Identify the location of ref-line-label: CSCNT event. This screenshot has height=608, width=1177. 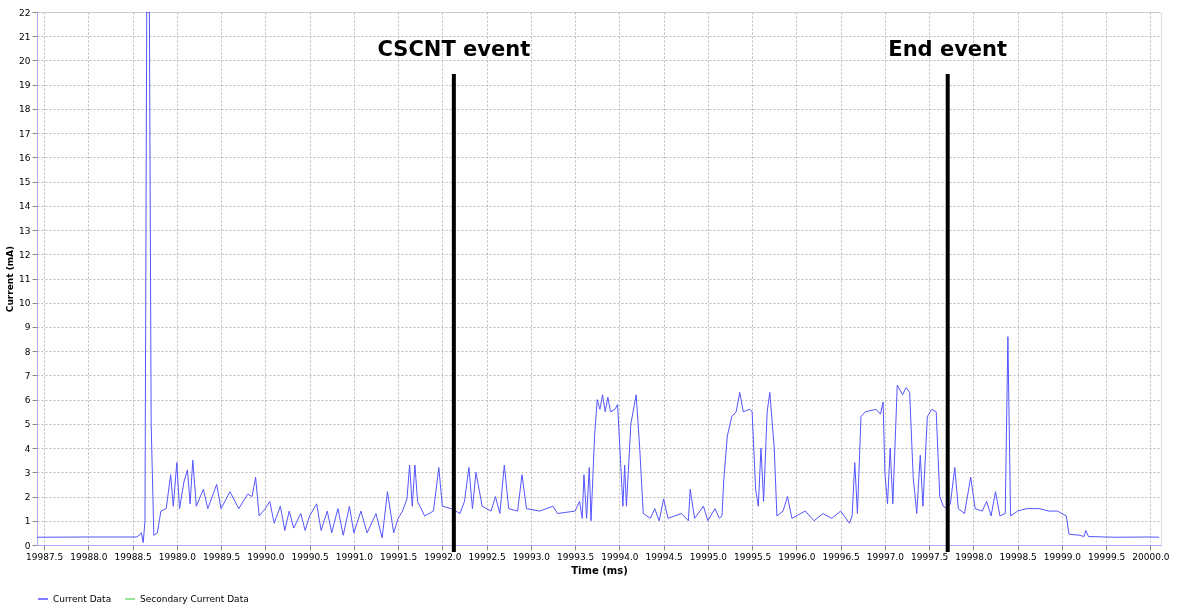
(454, 49).